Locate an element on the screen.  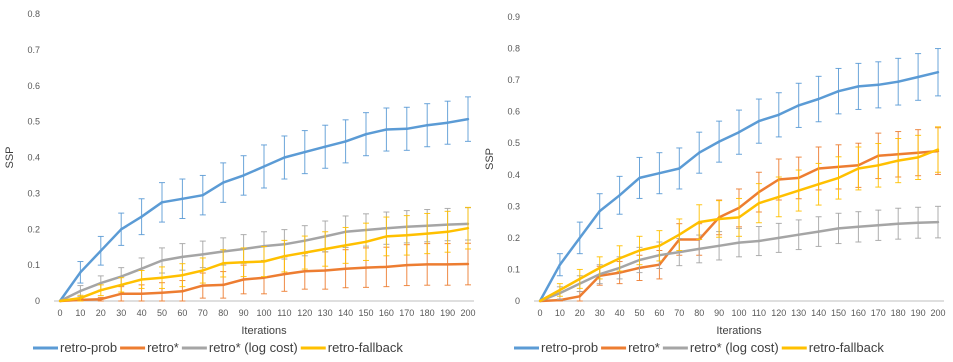
legend-label: retro-fallback is located at coordinates (847, 347).